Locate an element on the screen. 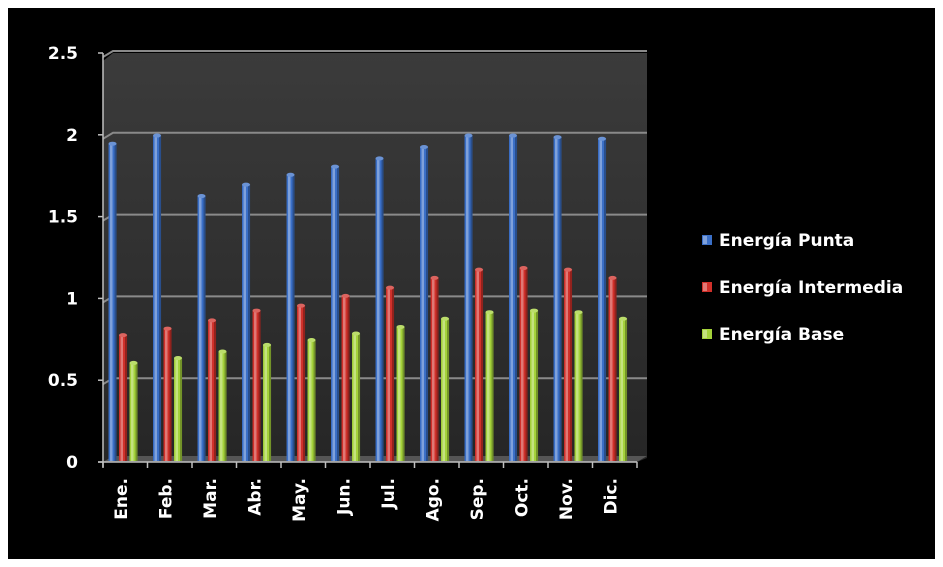  y-tick-label: 1 is located at coordinates (72, 299).